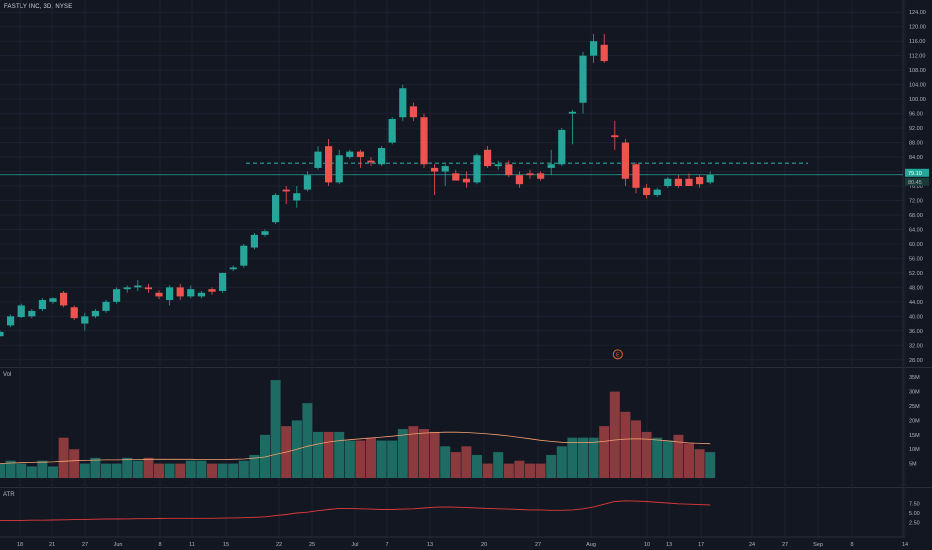 The width and height of the screenshot is (932, 550). I want to click on price-tick-label: 84.00, so click(916, 158).